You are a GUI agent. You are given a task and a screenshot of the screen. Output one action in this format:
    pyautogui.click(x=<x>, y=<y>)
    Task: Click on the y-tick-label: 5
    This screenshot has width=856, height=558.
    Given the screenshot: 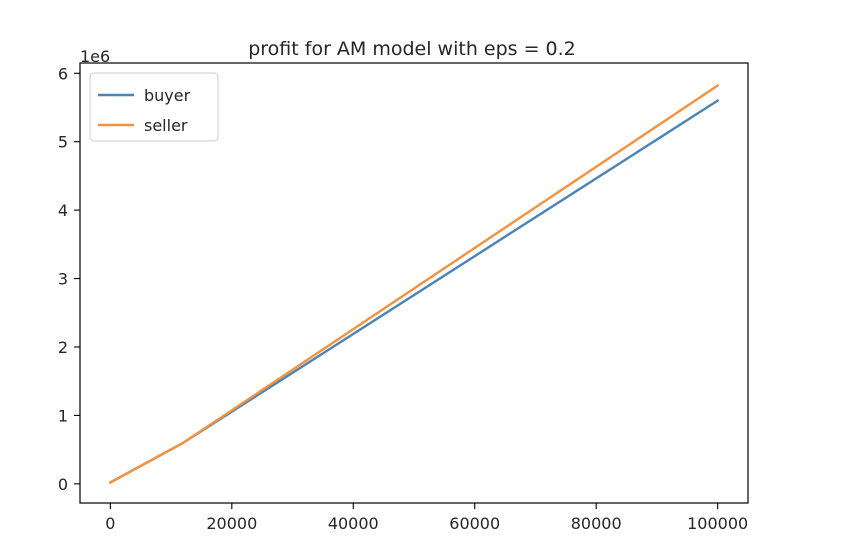 What is the action you would take?
    pyautogui.click(x=63, y=142)
    